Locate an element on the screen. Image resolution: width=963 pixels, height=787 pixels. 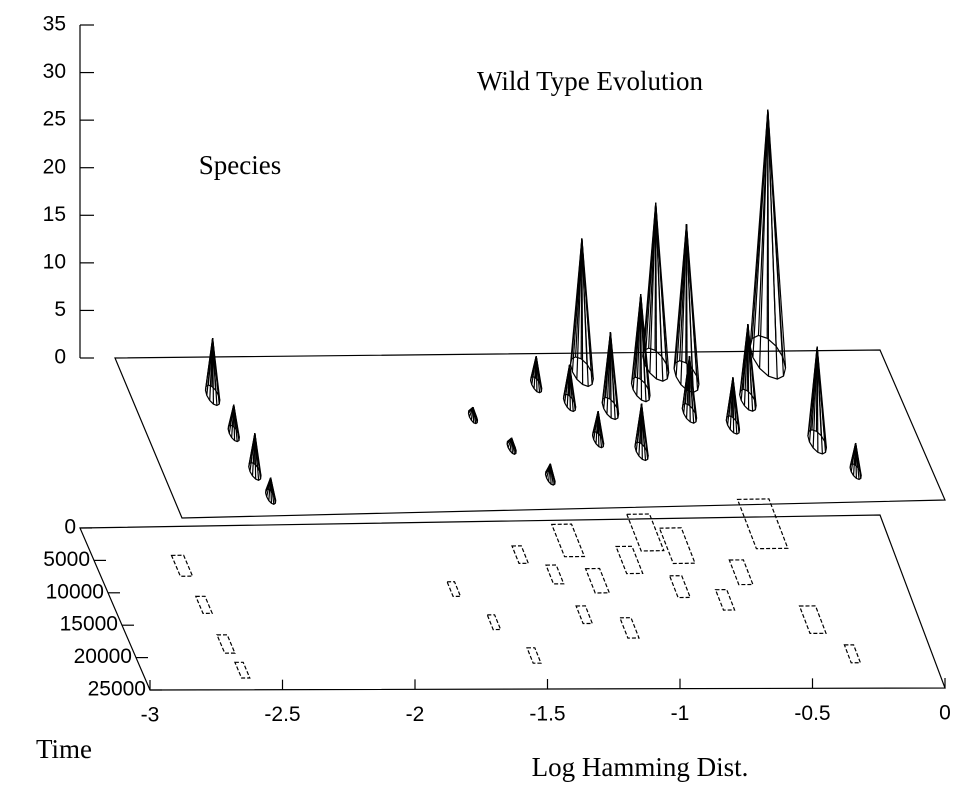
chart-title: Wild Type Evolution is located at coordinates (590, 81).